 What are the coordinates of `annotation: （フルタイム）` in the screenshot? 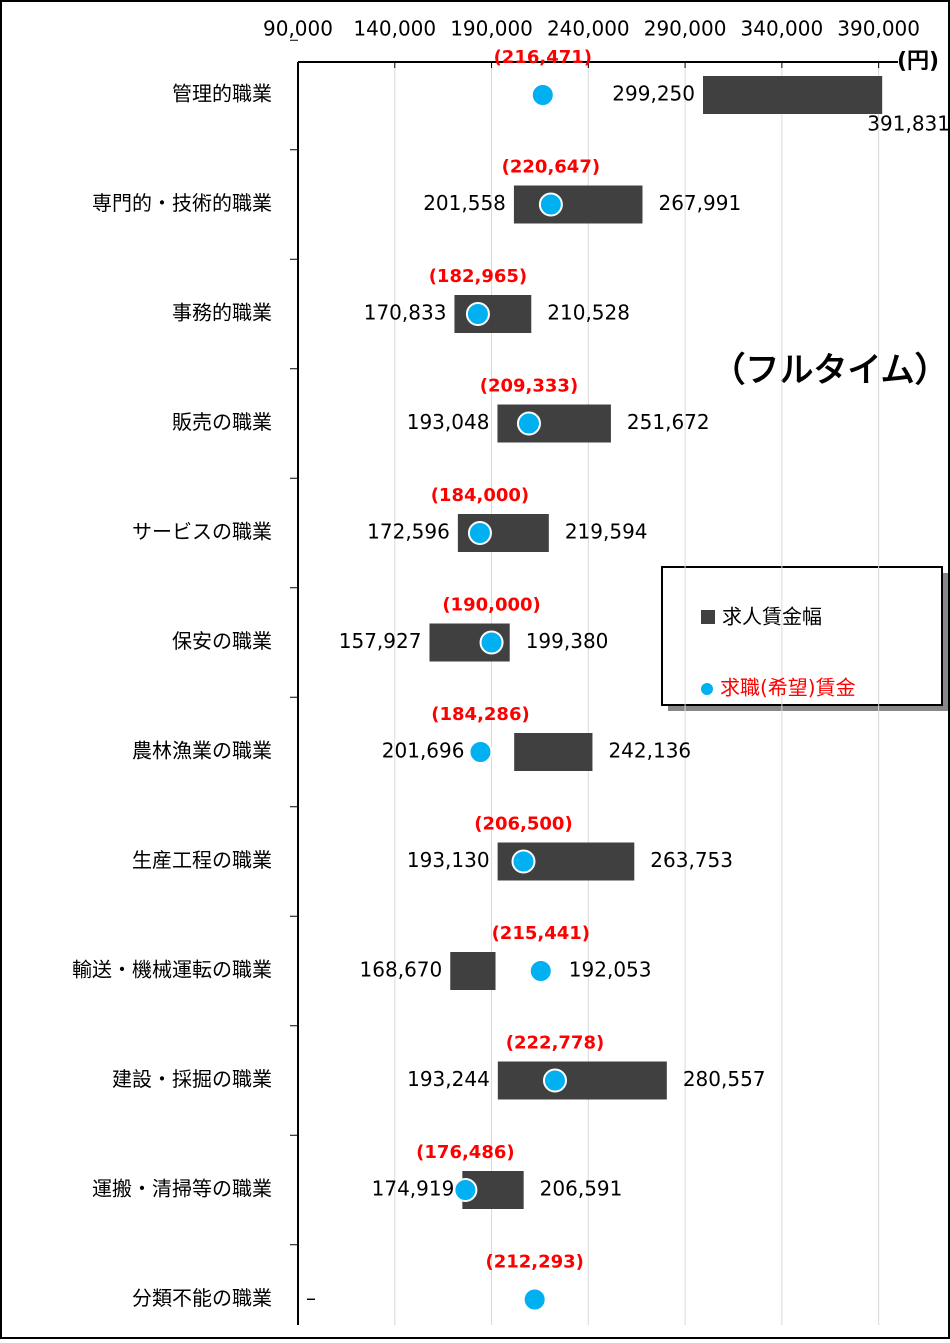 It's located at (829, 371).